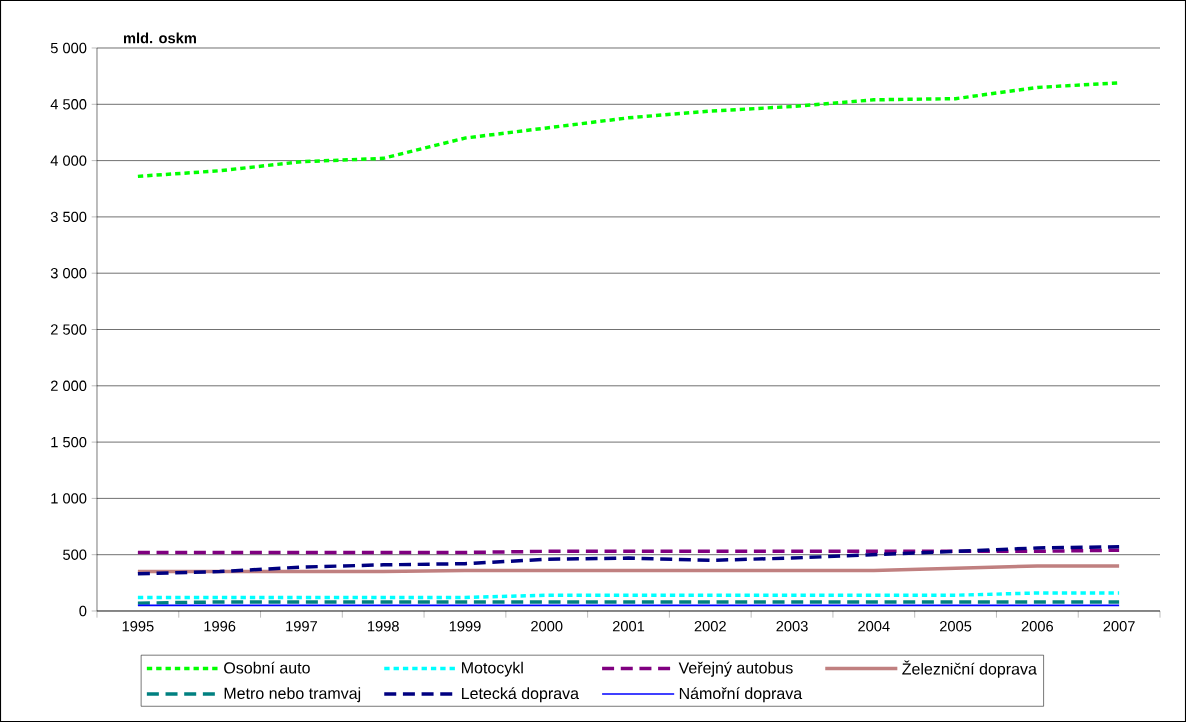  I want to click on y-tick-label: 3 000, so click(68, 273).